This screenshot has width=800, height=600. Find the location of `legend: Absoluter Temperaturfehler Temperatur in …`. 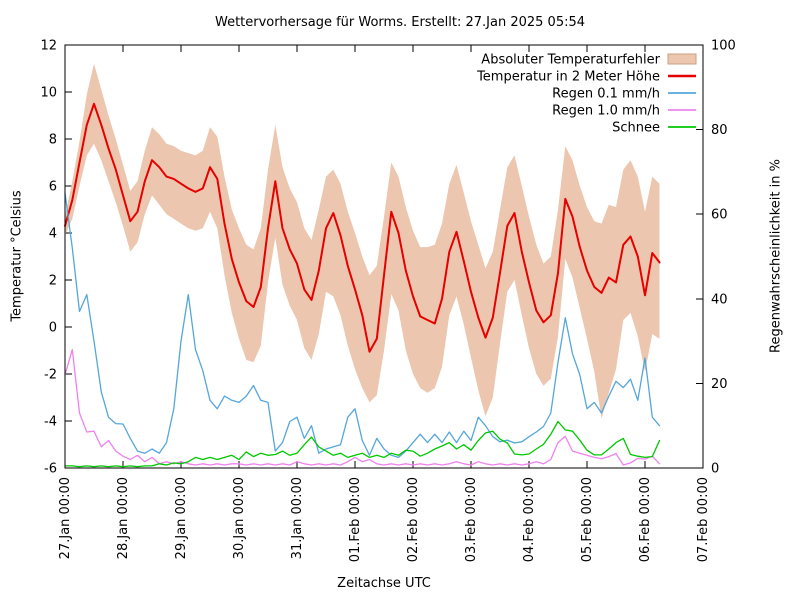

legend: Absoluter Temperaturfehler Temperatur in … is located at coordinates (586, 94).